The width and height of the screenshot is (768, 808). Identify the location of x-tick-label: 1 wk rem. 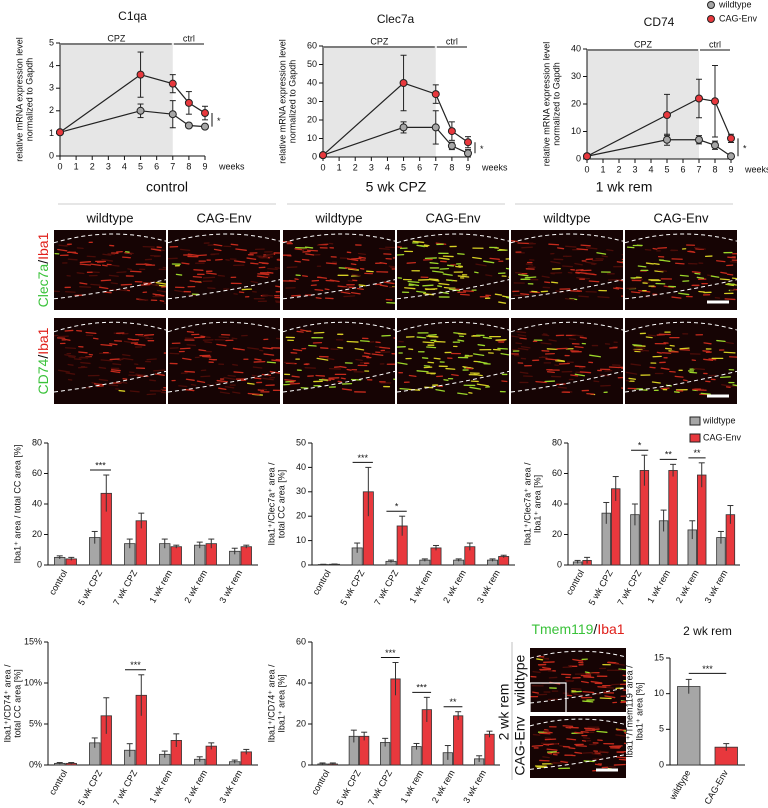
(160, 786).